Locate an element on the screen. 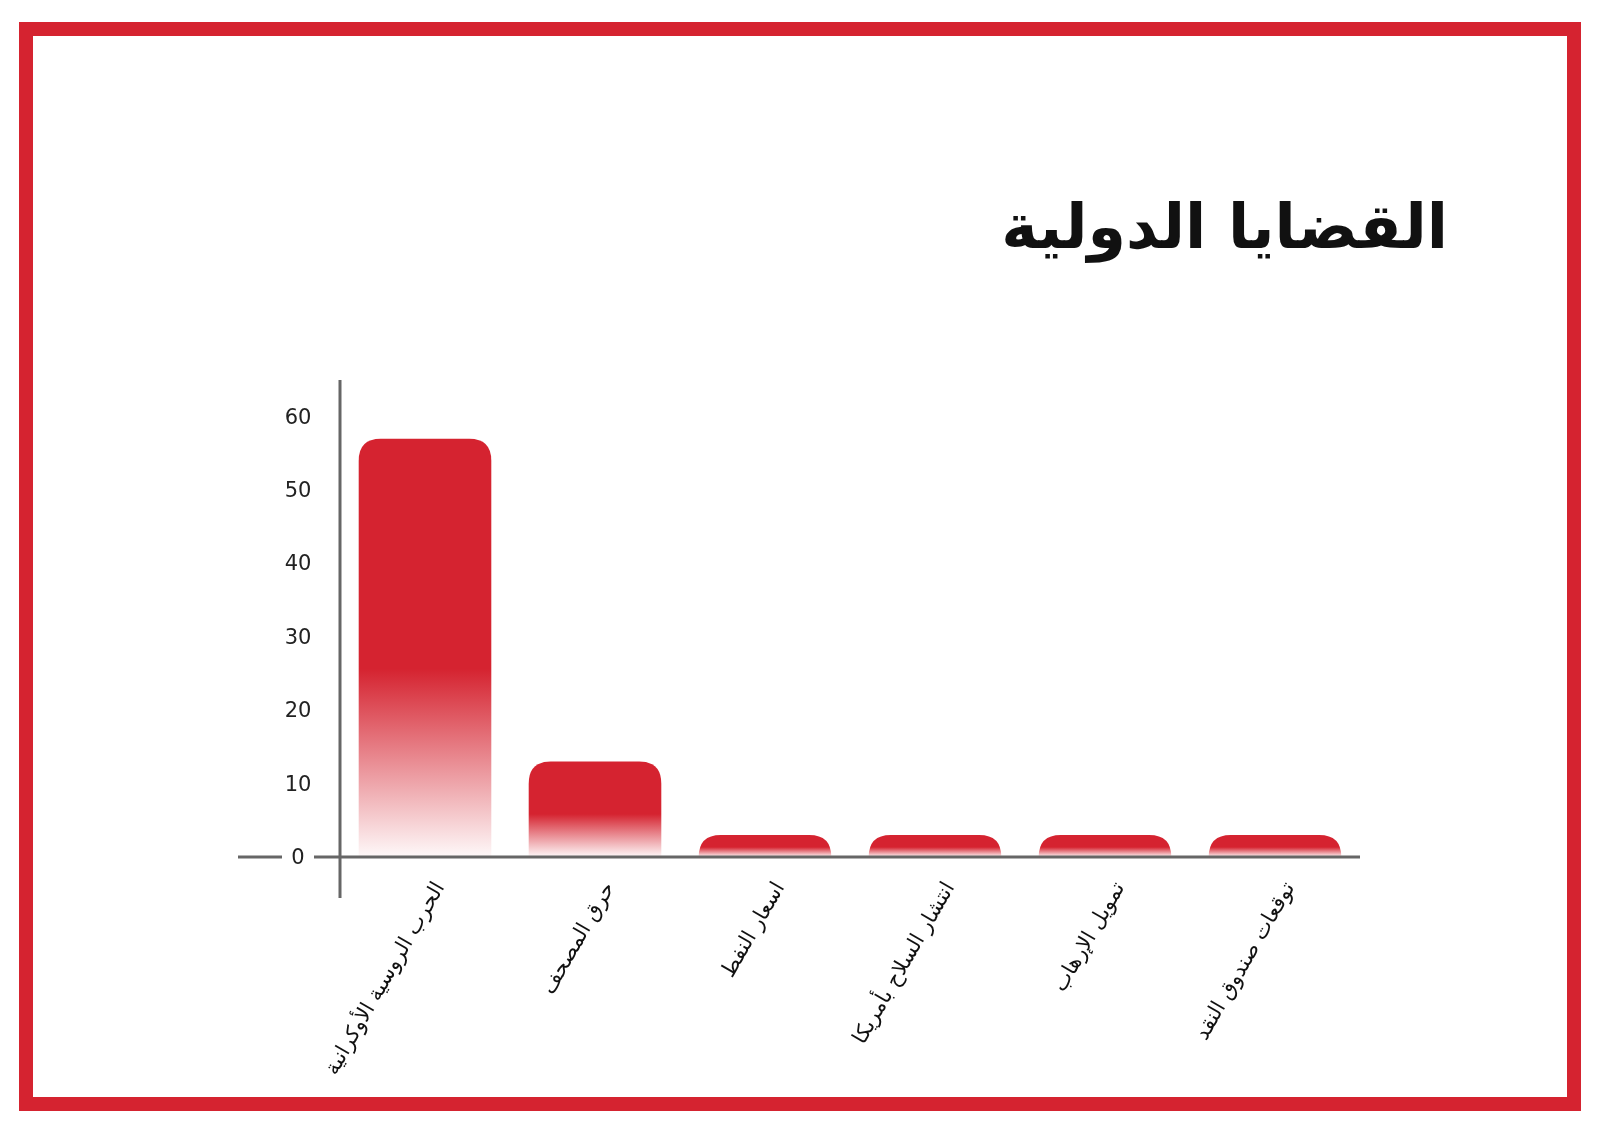 This screenshot has height=1131, width=1600. x-tick-label: اسعار النفط is located at coordinates (752, 929).